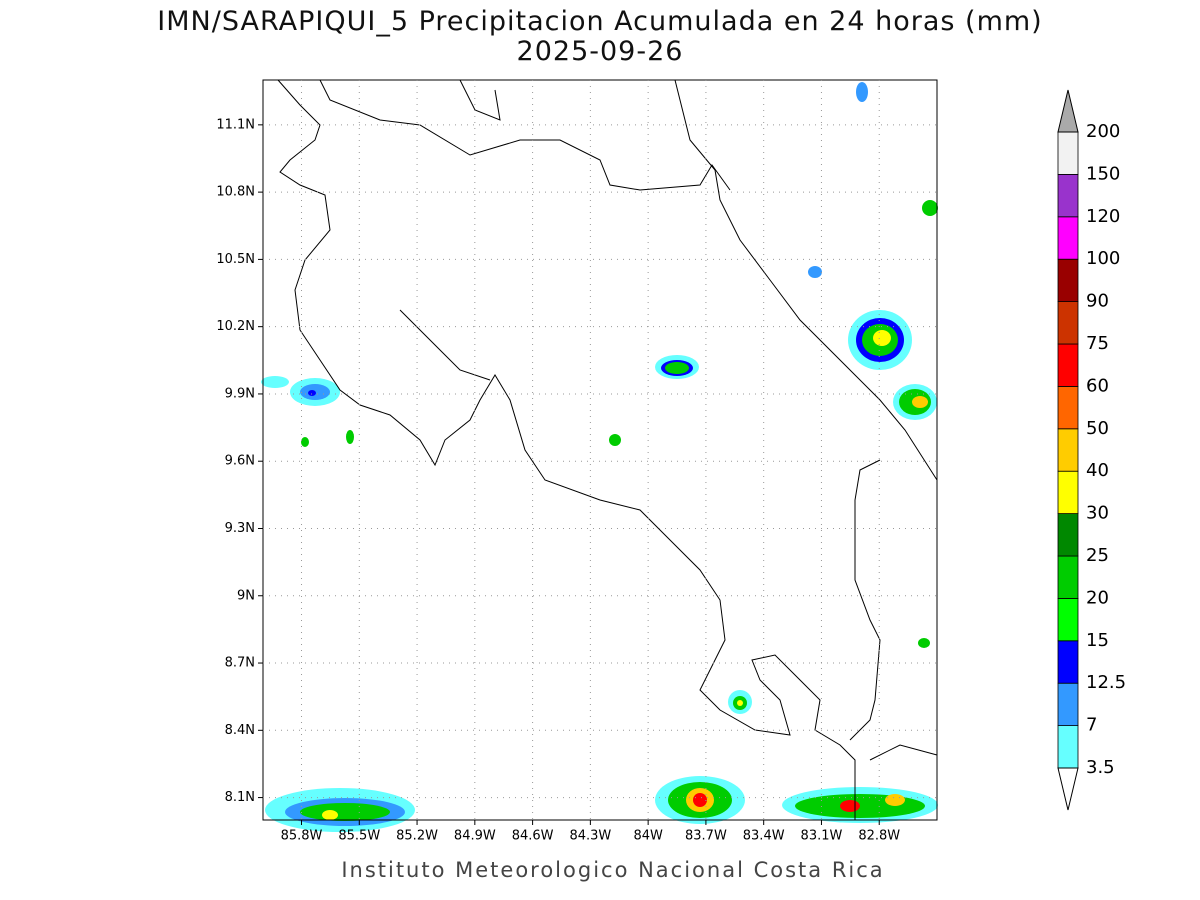 This screenshot has width=1200, height=900. Describe the element at coordinates (240, 461) in the screenshot. I see `y-tick-label: 9.6N` at that location.